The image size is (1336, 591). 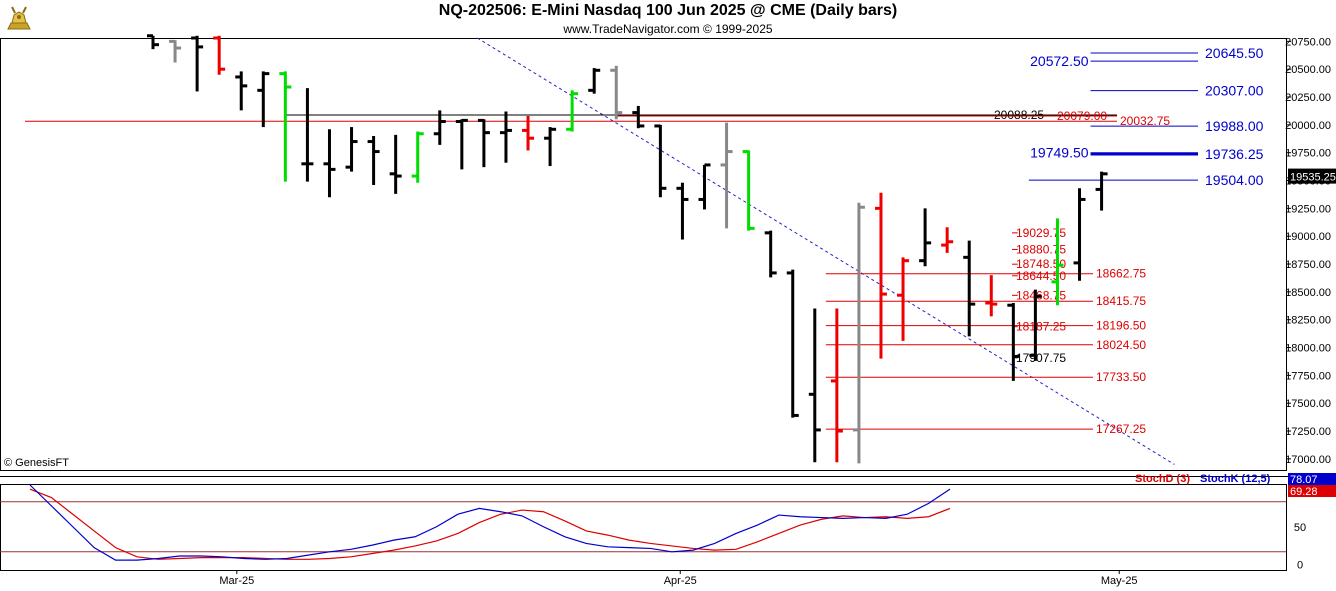 I want to click on level-label: 18880.75, so click(x=1041, y=249).